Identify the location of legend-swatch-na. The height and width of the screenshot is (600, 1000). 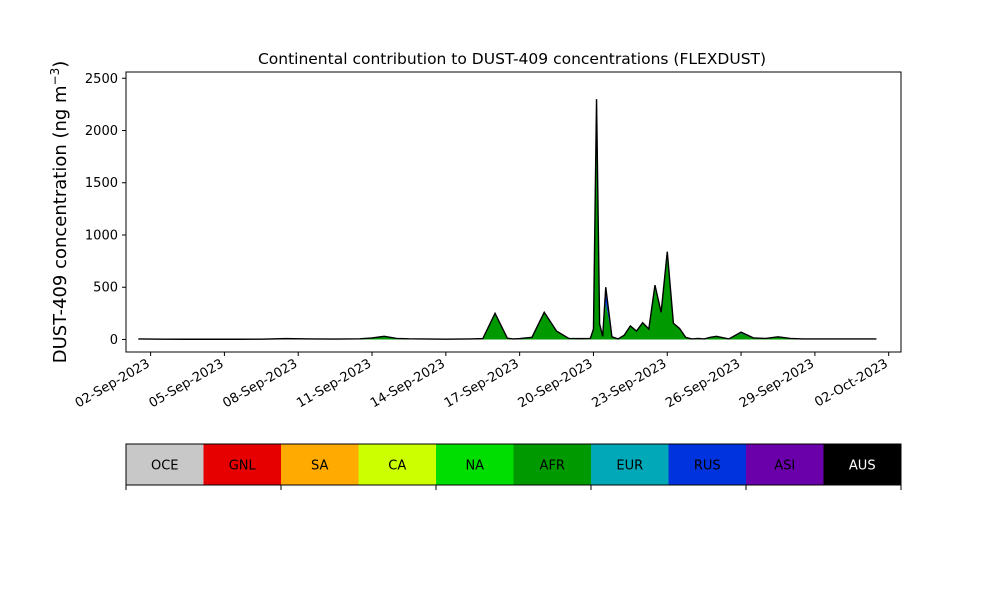
(475, 464).